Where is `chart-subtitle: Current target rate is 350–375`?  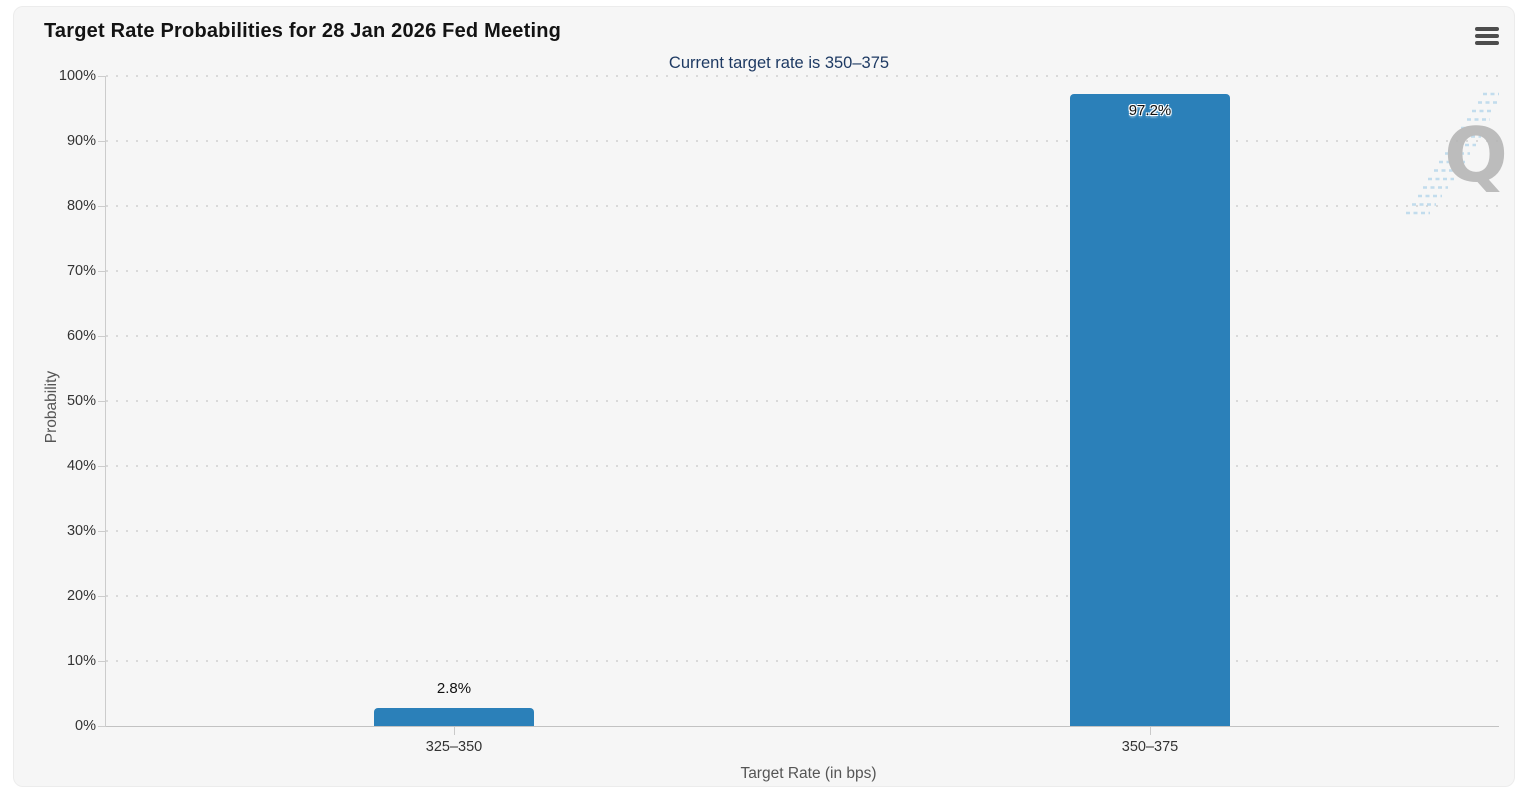
chart-subtitle: Current target rate is 350–375 is located at coordinates (779, 63).